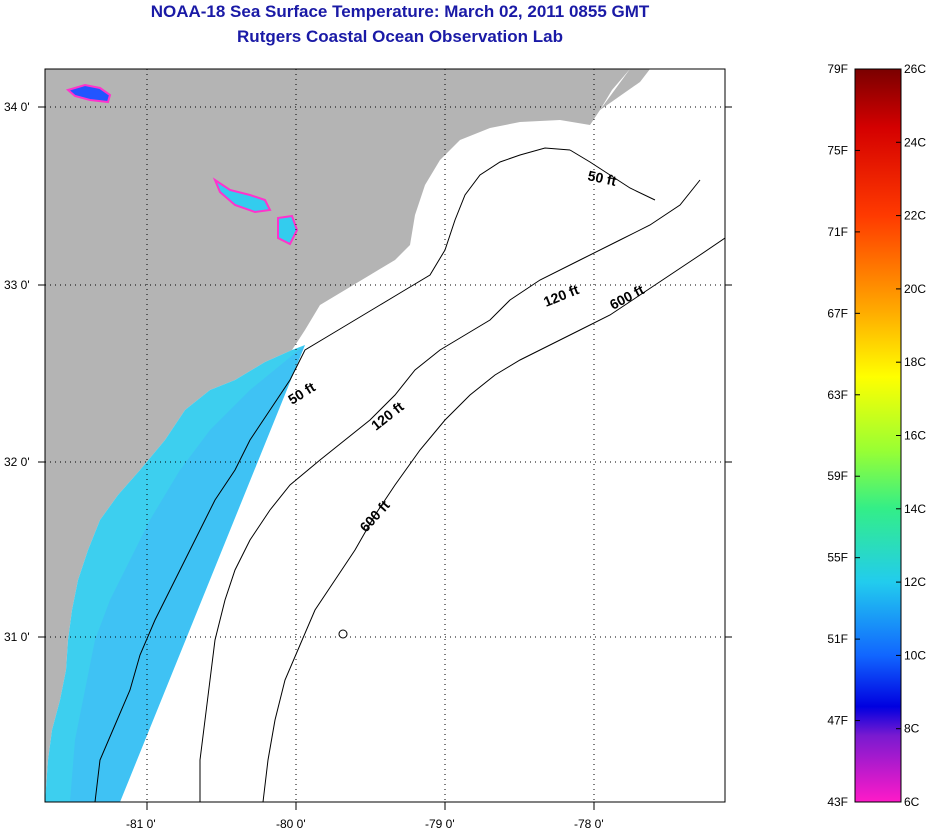 The height and width of the screenshot is (832, 928). What do you see at coordinates (837, 232) in the screenshot?
I see `colorbar-label-f: 71F` at bounding box center [837, 232].